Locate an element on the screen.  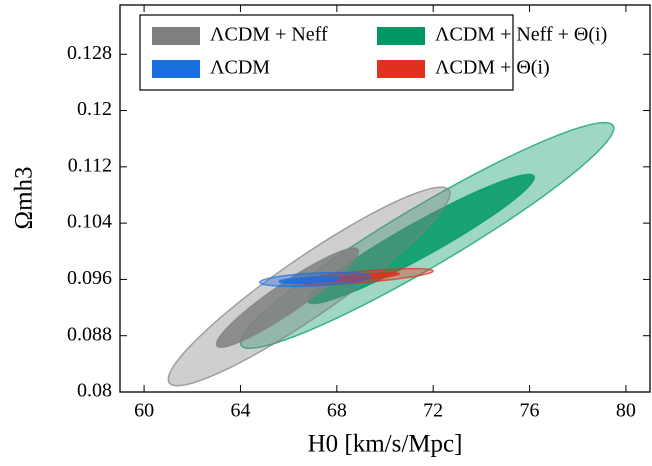
y-tick-label: 0.112 is located at coordinates (90, 165).